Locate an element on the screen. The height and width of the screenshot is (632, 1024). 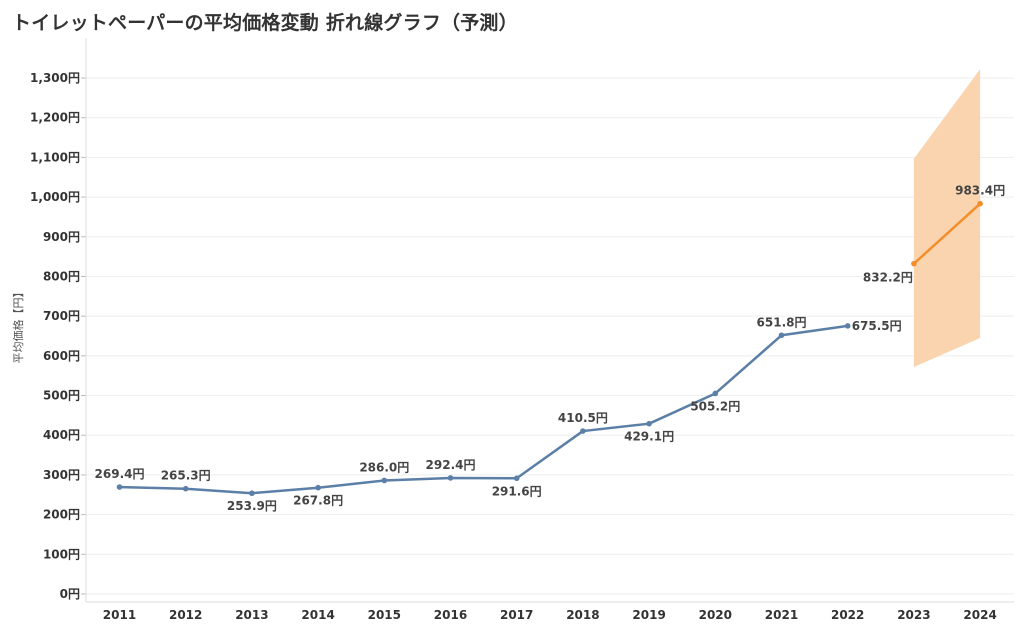
y-tick-label: 300円 is located at coordinates (61, 475).